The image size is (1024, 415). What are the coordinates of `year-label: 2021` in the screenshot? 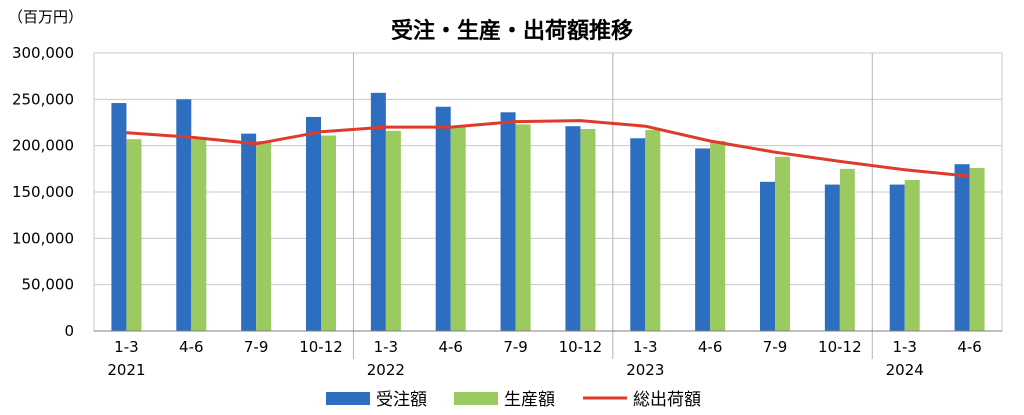 It's located at (126, 370).